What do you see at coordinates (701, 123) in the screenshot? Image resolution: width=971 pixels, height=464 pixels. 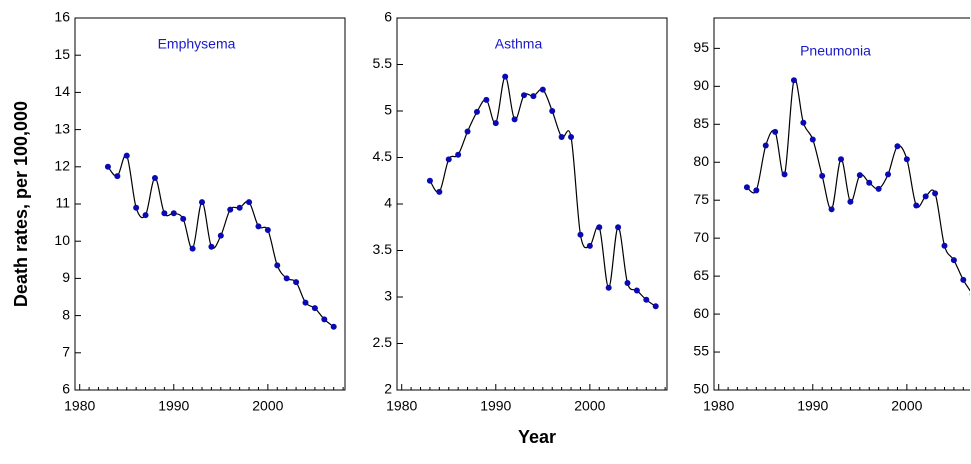 I see `y-tick-label: 85` at bounding box center [701, 123].